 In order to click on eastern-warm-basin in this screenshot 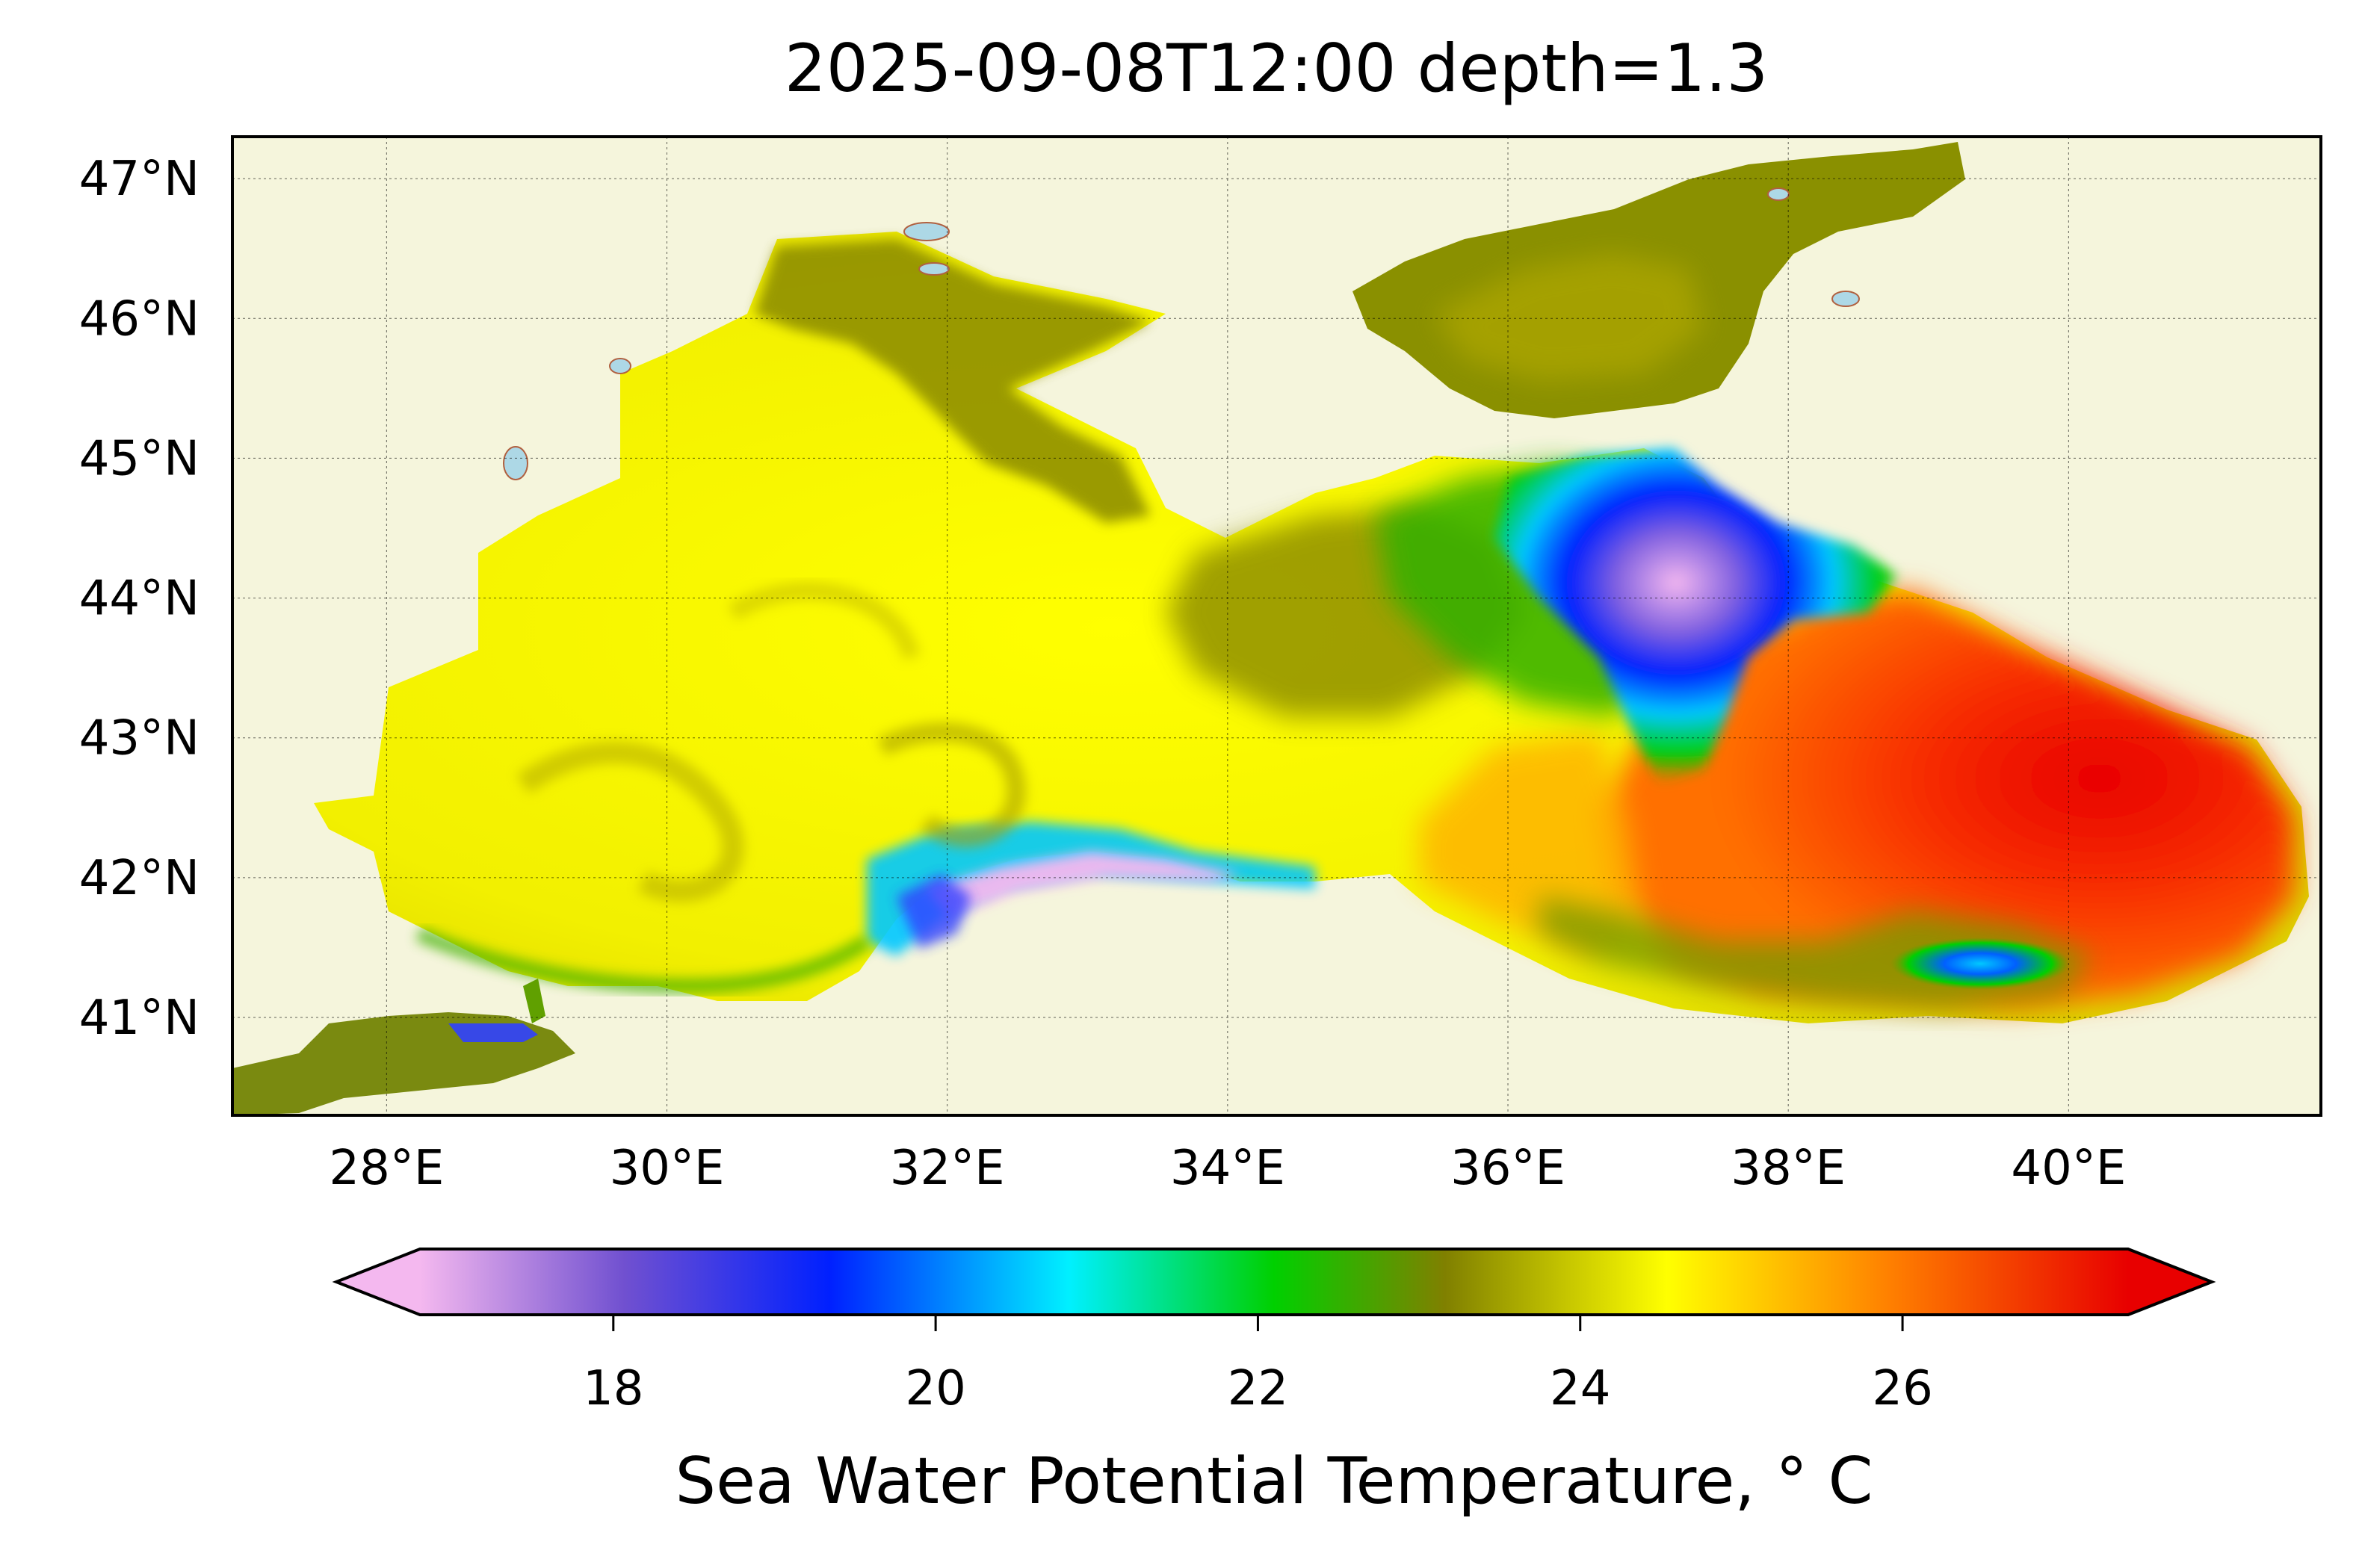, I will do `click(1946, 799)`.